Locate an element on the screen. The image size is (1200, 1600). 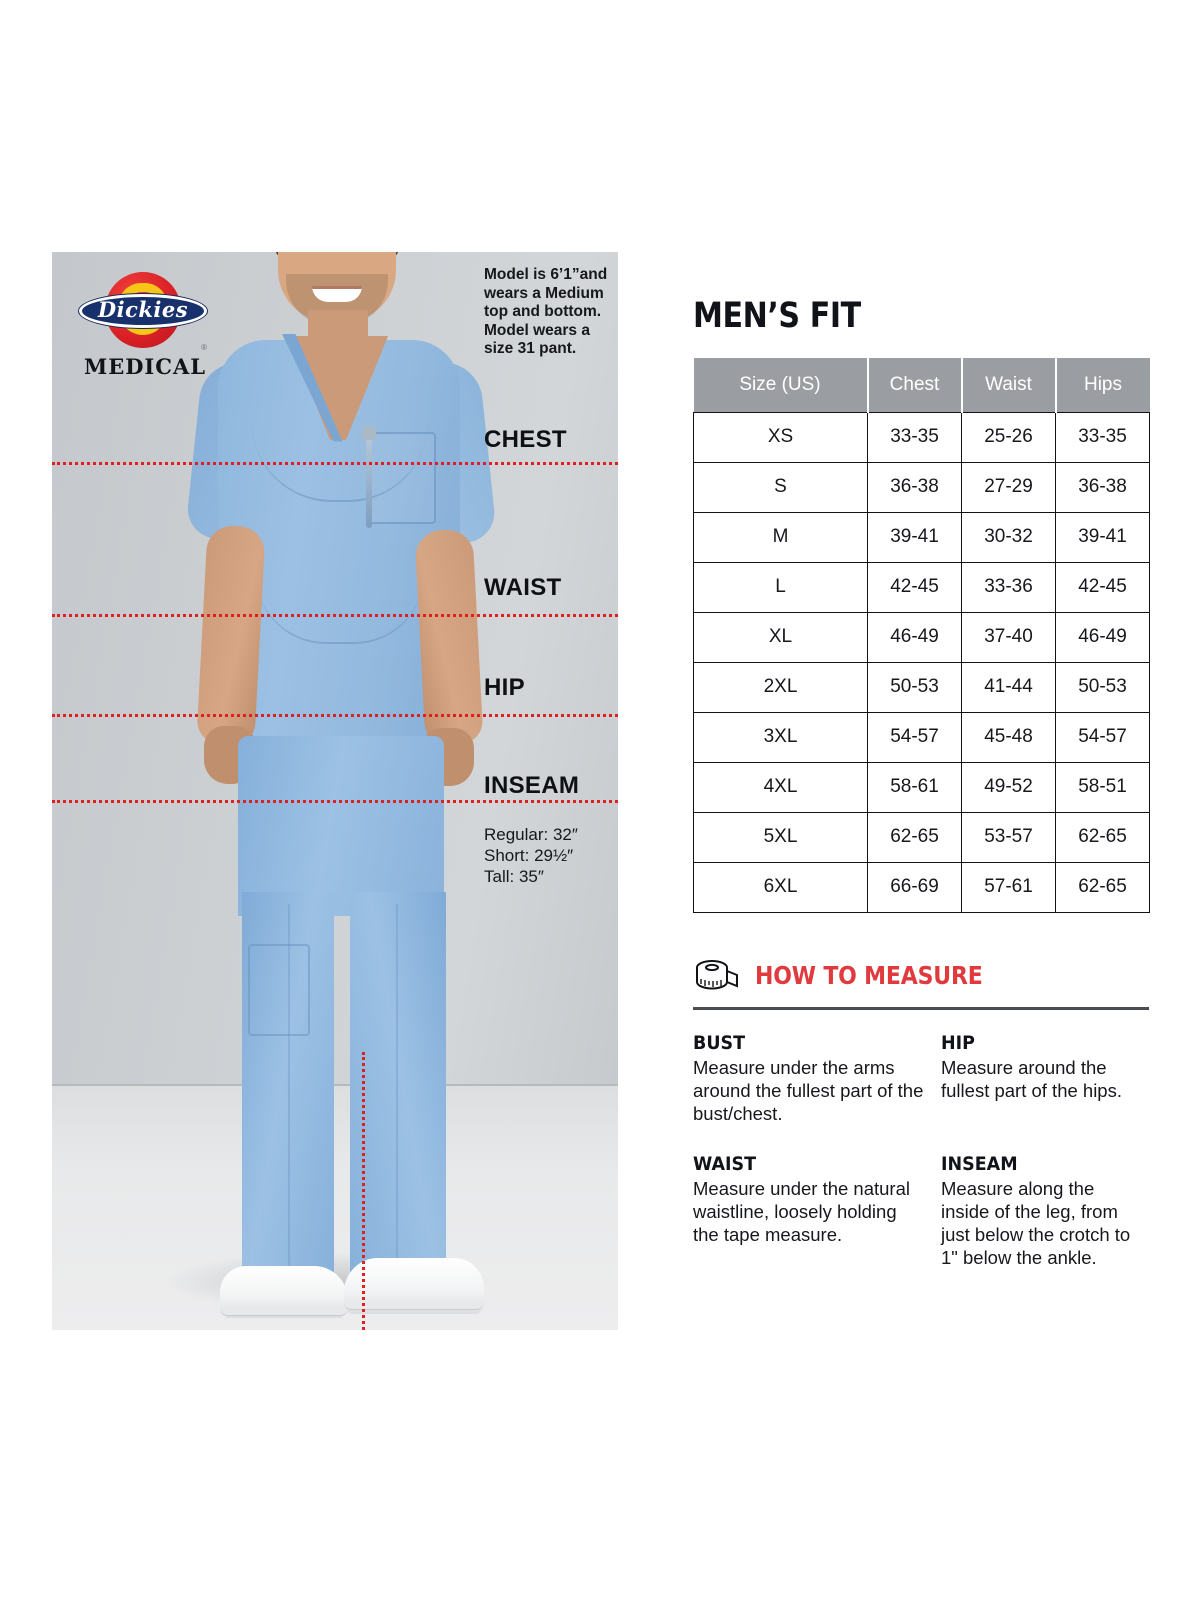
table-row: XS 33-35 25-26 33-35 is located at coordinates (921, 437).